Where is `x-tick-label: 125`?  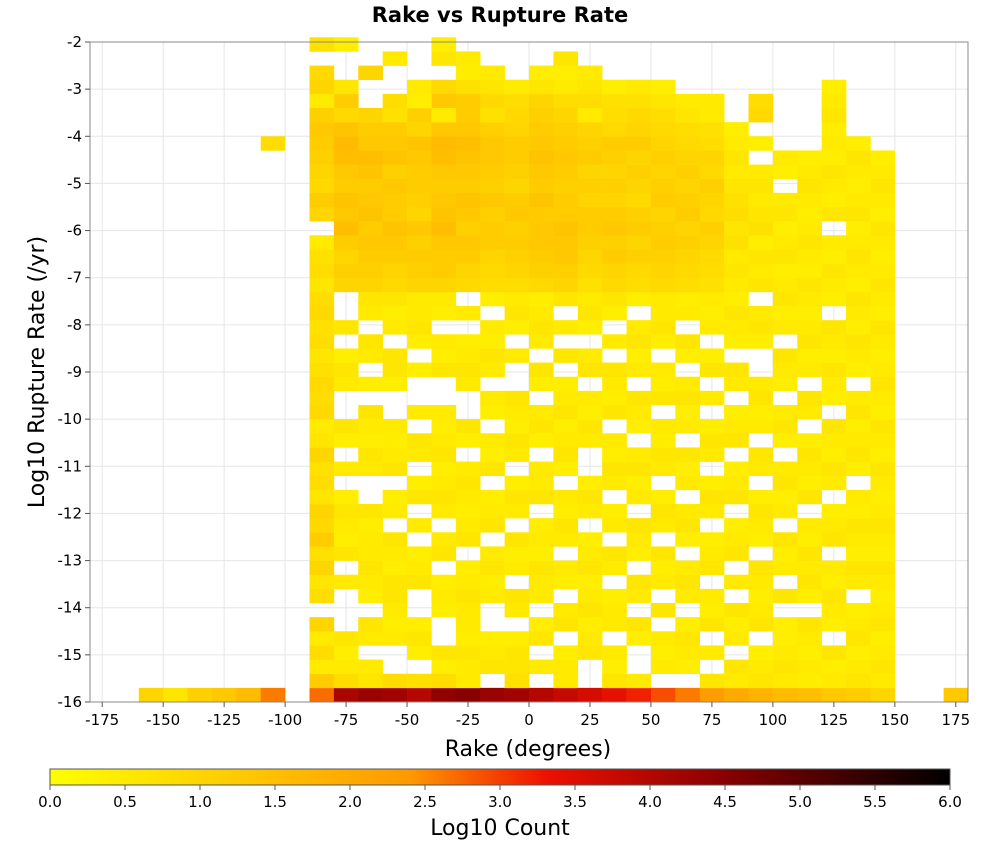 x-tick-label: 125 is located at coordinates (834, 720).